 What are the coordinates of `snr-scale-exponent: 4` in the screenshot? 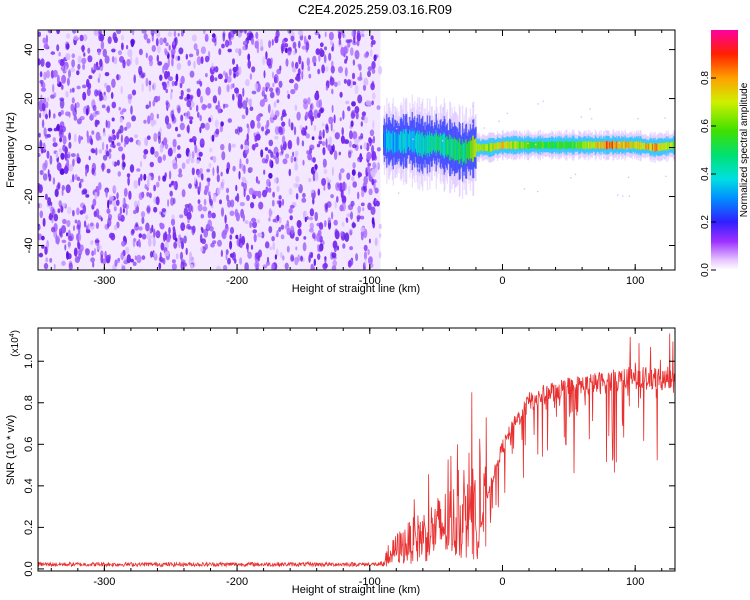 It's located at (12, 335).